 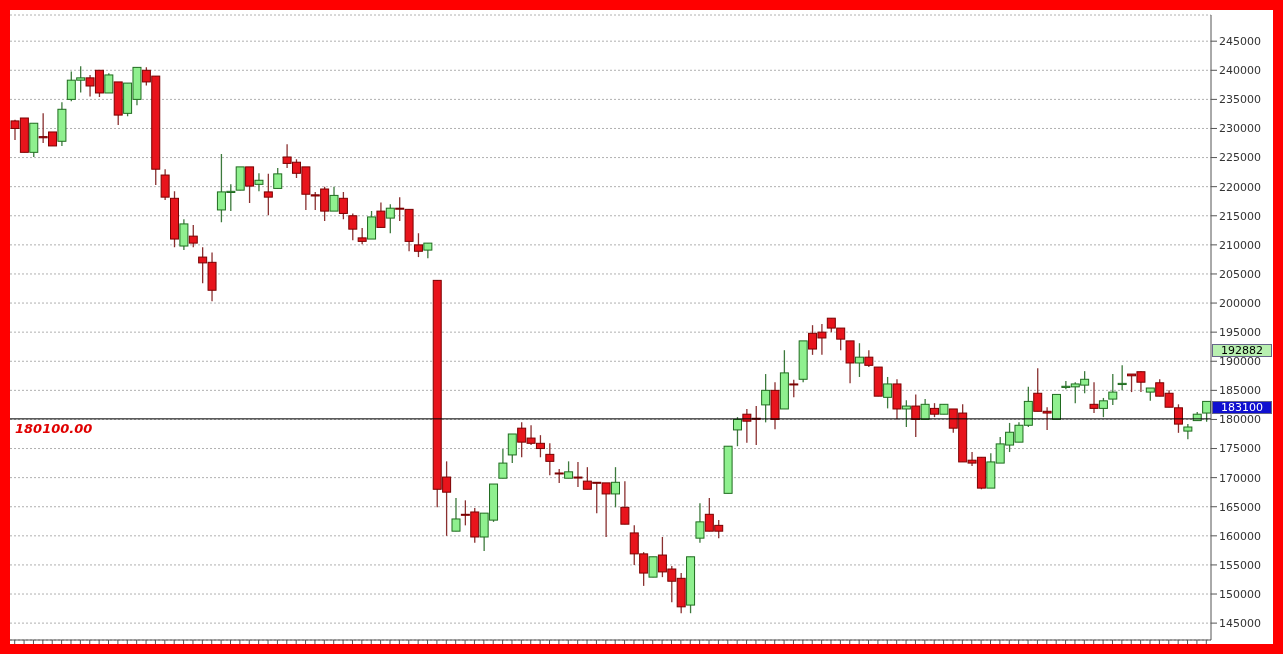 I want to click on y-tick-label: 210000, so click(x=1240, y=245).